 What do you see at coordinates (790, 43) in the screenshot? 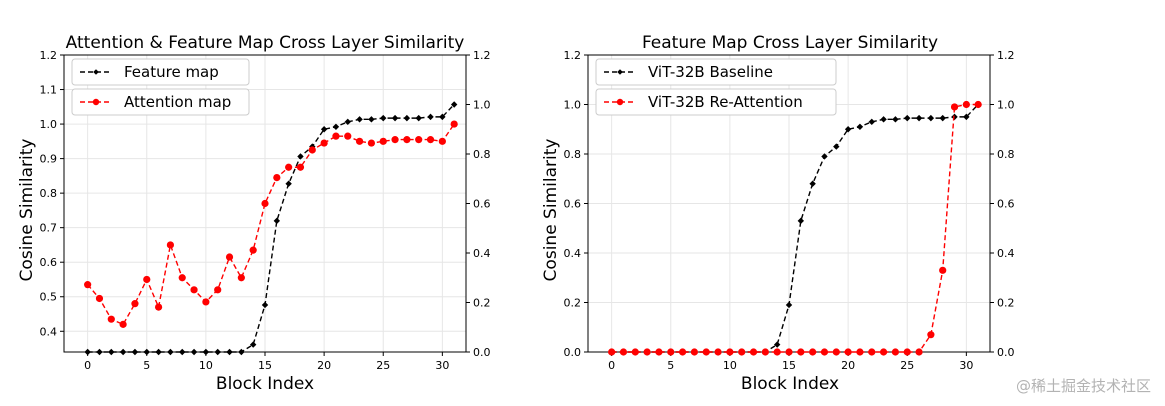
I see `chart-title: Feature Map Cross Layer Similarity` at bounding box center [790, 43].